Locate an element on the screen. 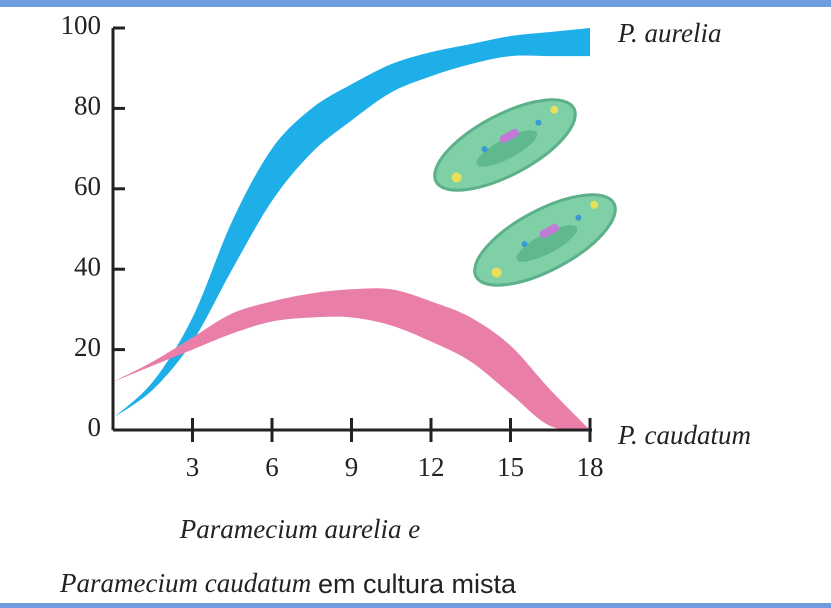 Image resolution: width=831 pixels, height=608 pixels. caption-line-2: Paramecium caudatum em cultura mista is located at coordinates (288, 583).